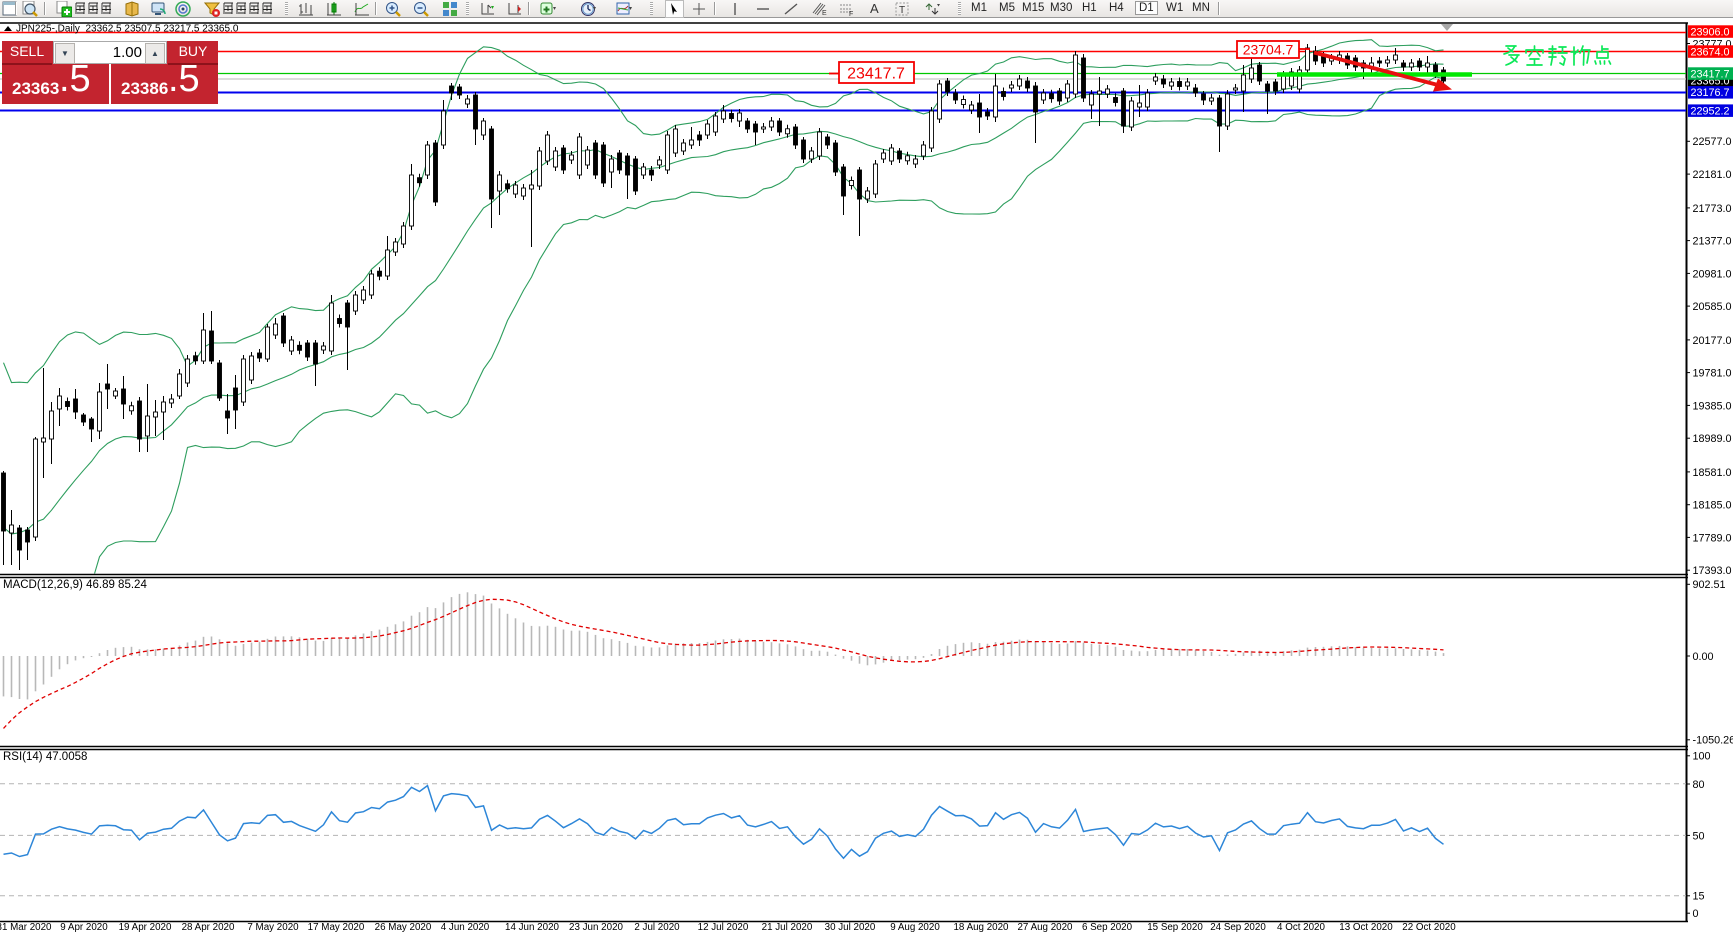  What do you see at coordinates (532, 927) in the screenshot?
I see `svg-text: 14 Jun 2020` at bounding box center [532, 927].